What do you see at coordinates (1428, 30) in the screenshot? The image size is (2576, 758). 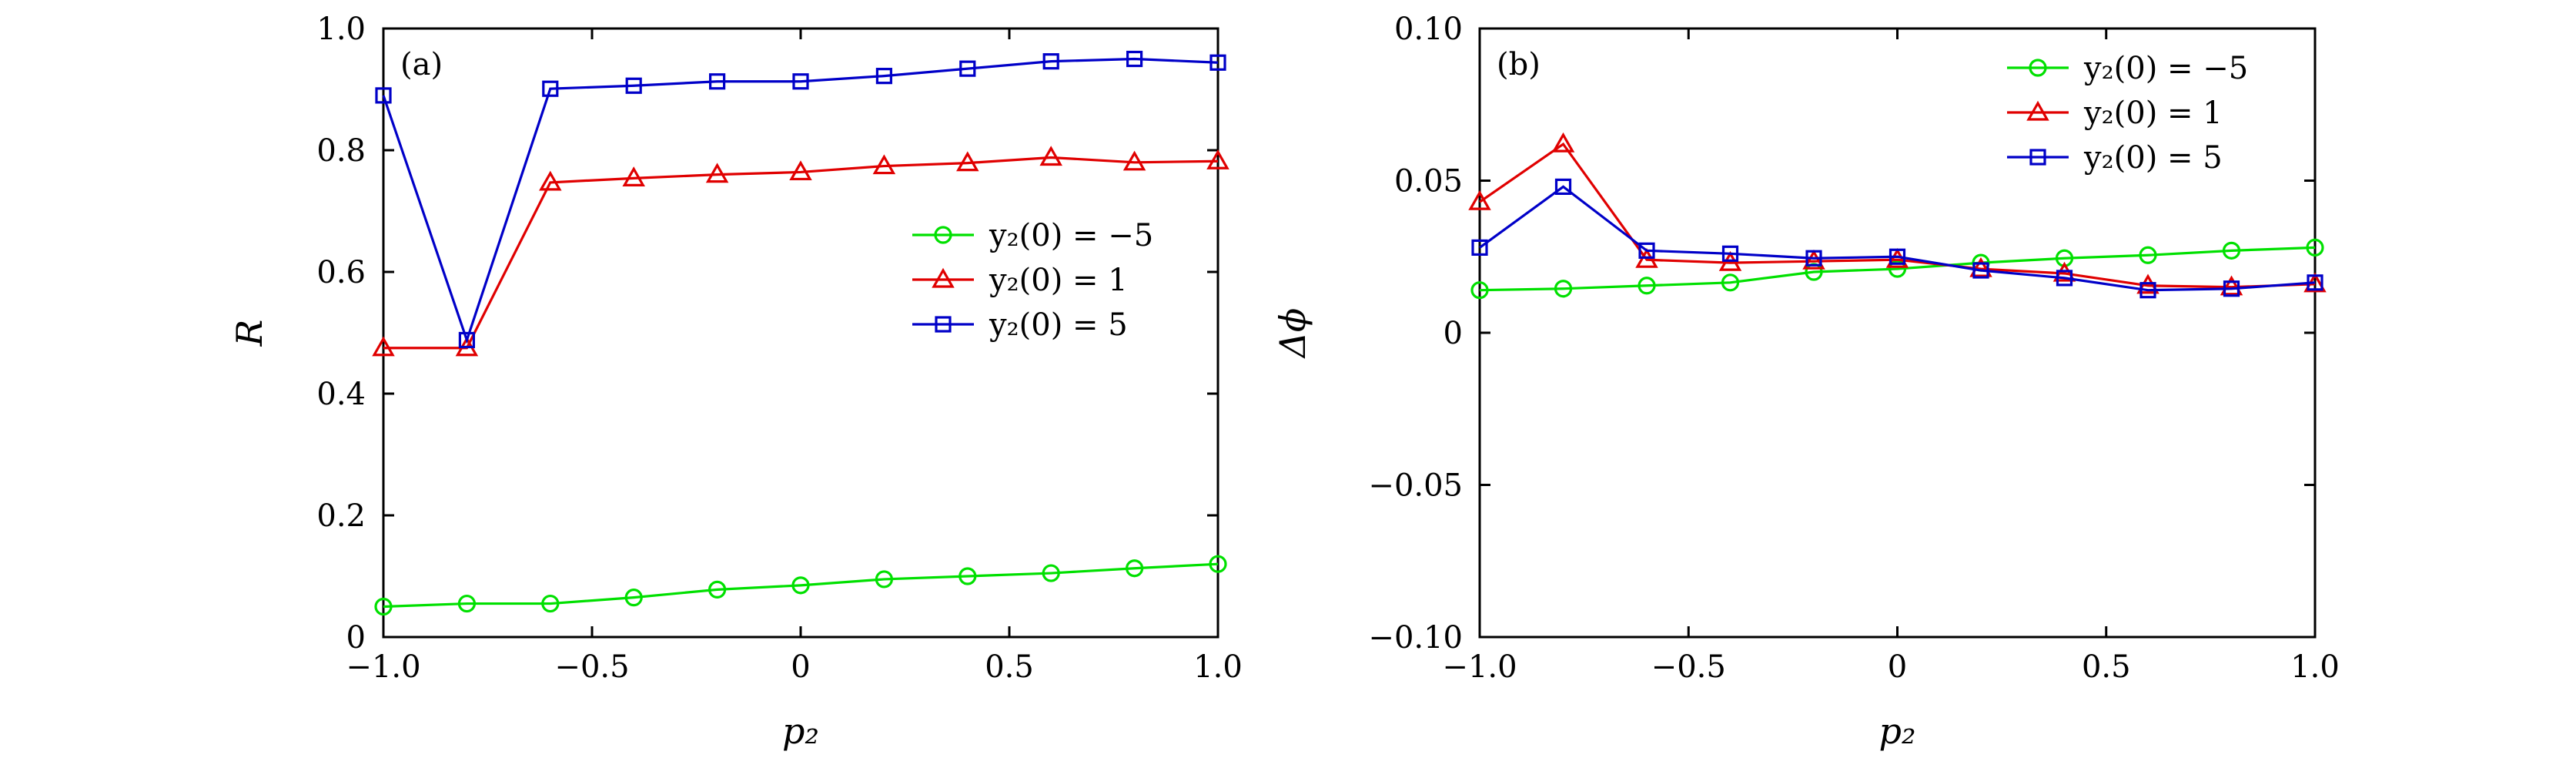 I see `panel-b-ytick-label: 0.10` at bounding box center [1428, 30].